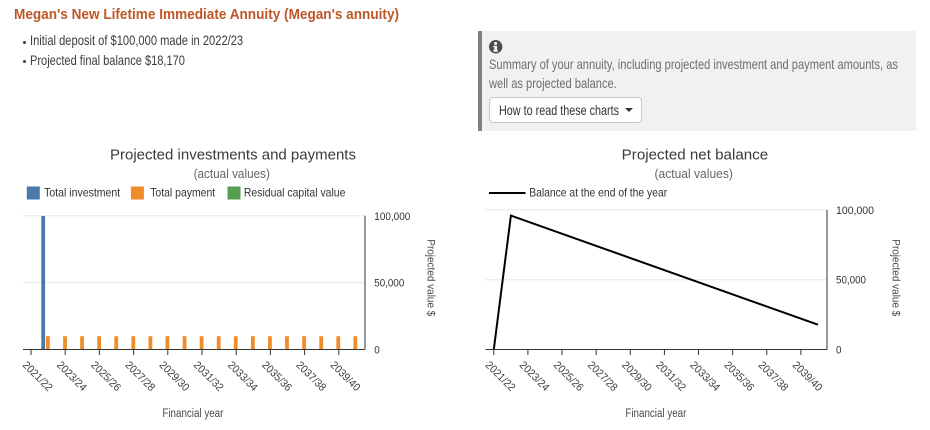 The width and height of the screenshot is (930, 430). I want to click on svg-text:Projected investments and paym: Projected investments and payments, so click(233, 155).